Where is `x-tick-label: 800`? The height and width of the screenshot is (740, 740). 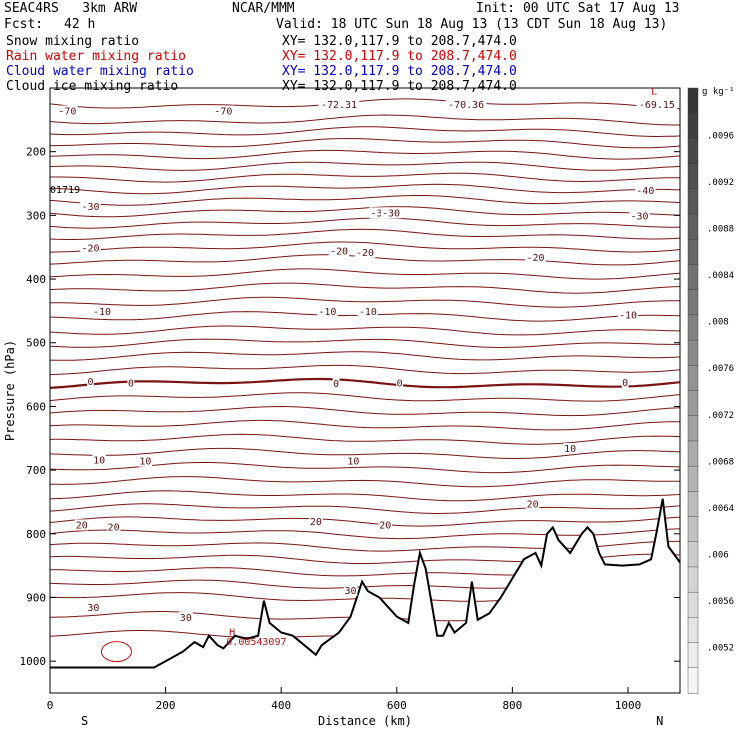
x-tick-label: 800 is located at coordinates (512, 705).